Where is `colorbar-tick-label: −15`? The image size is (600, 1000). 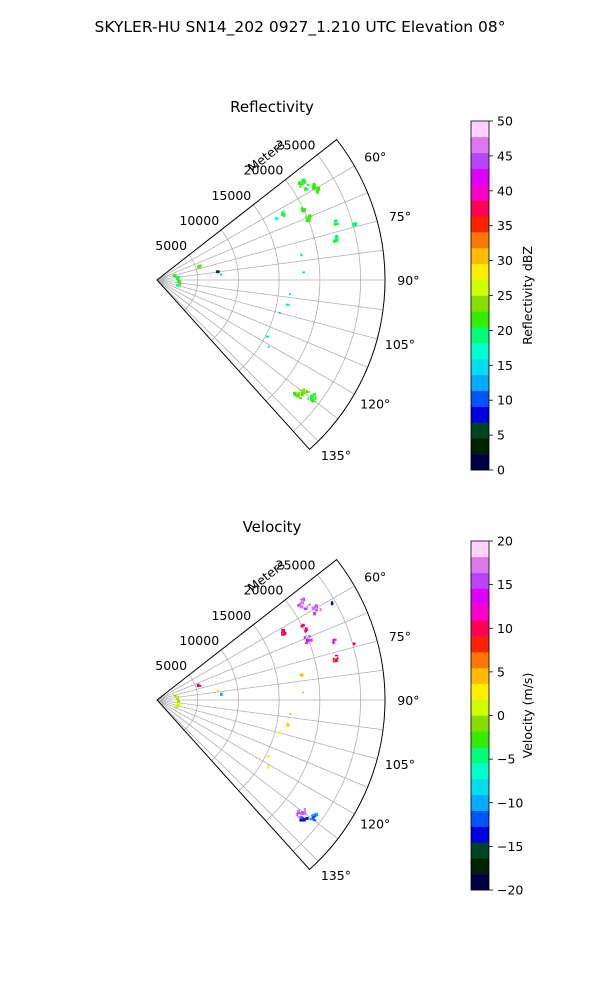
colorbar-tick-label: −15 is located at coordinates (510, 846).